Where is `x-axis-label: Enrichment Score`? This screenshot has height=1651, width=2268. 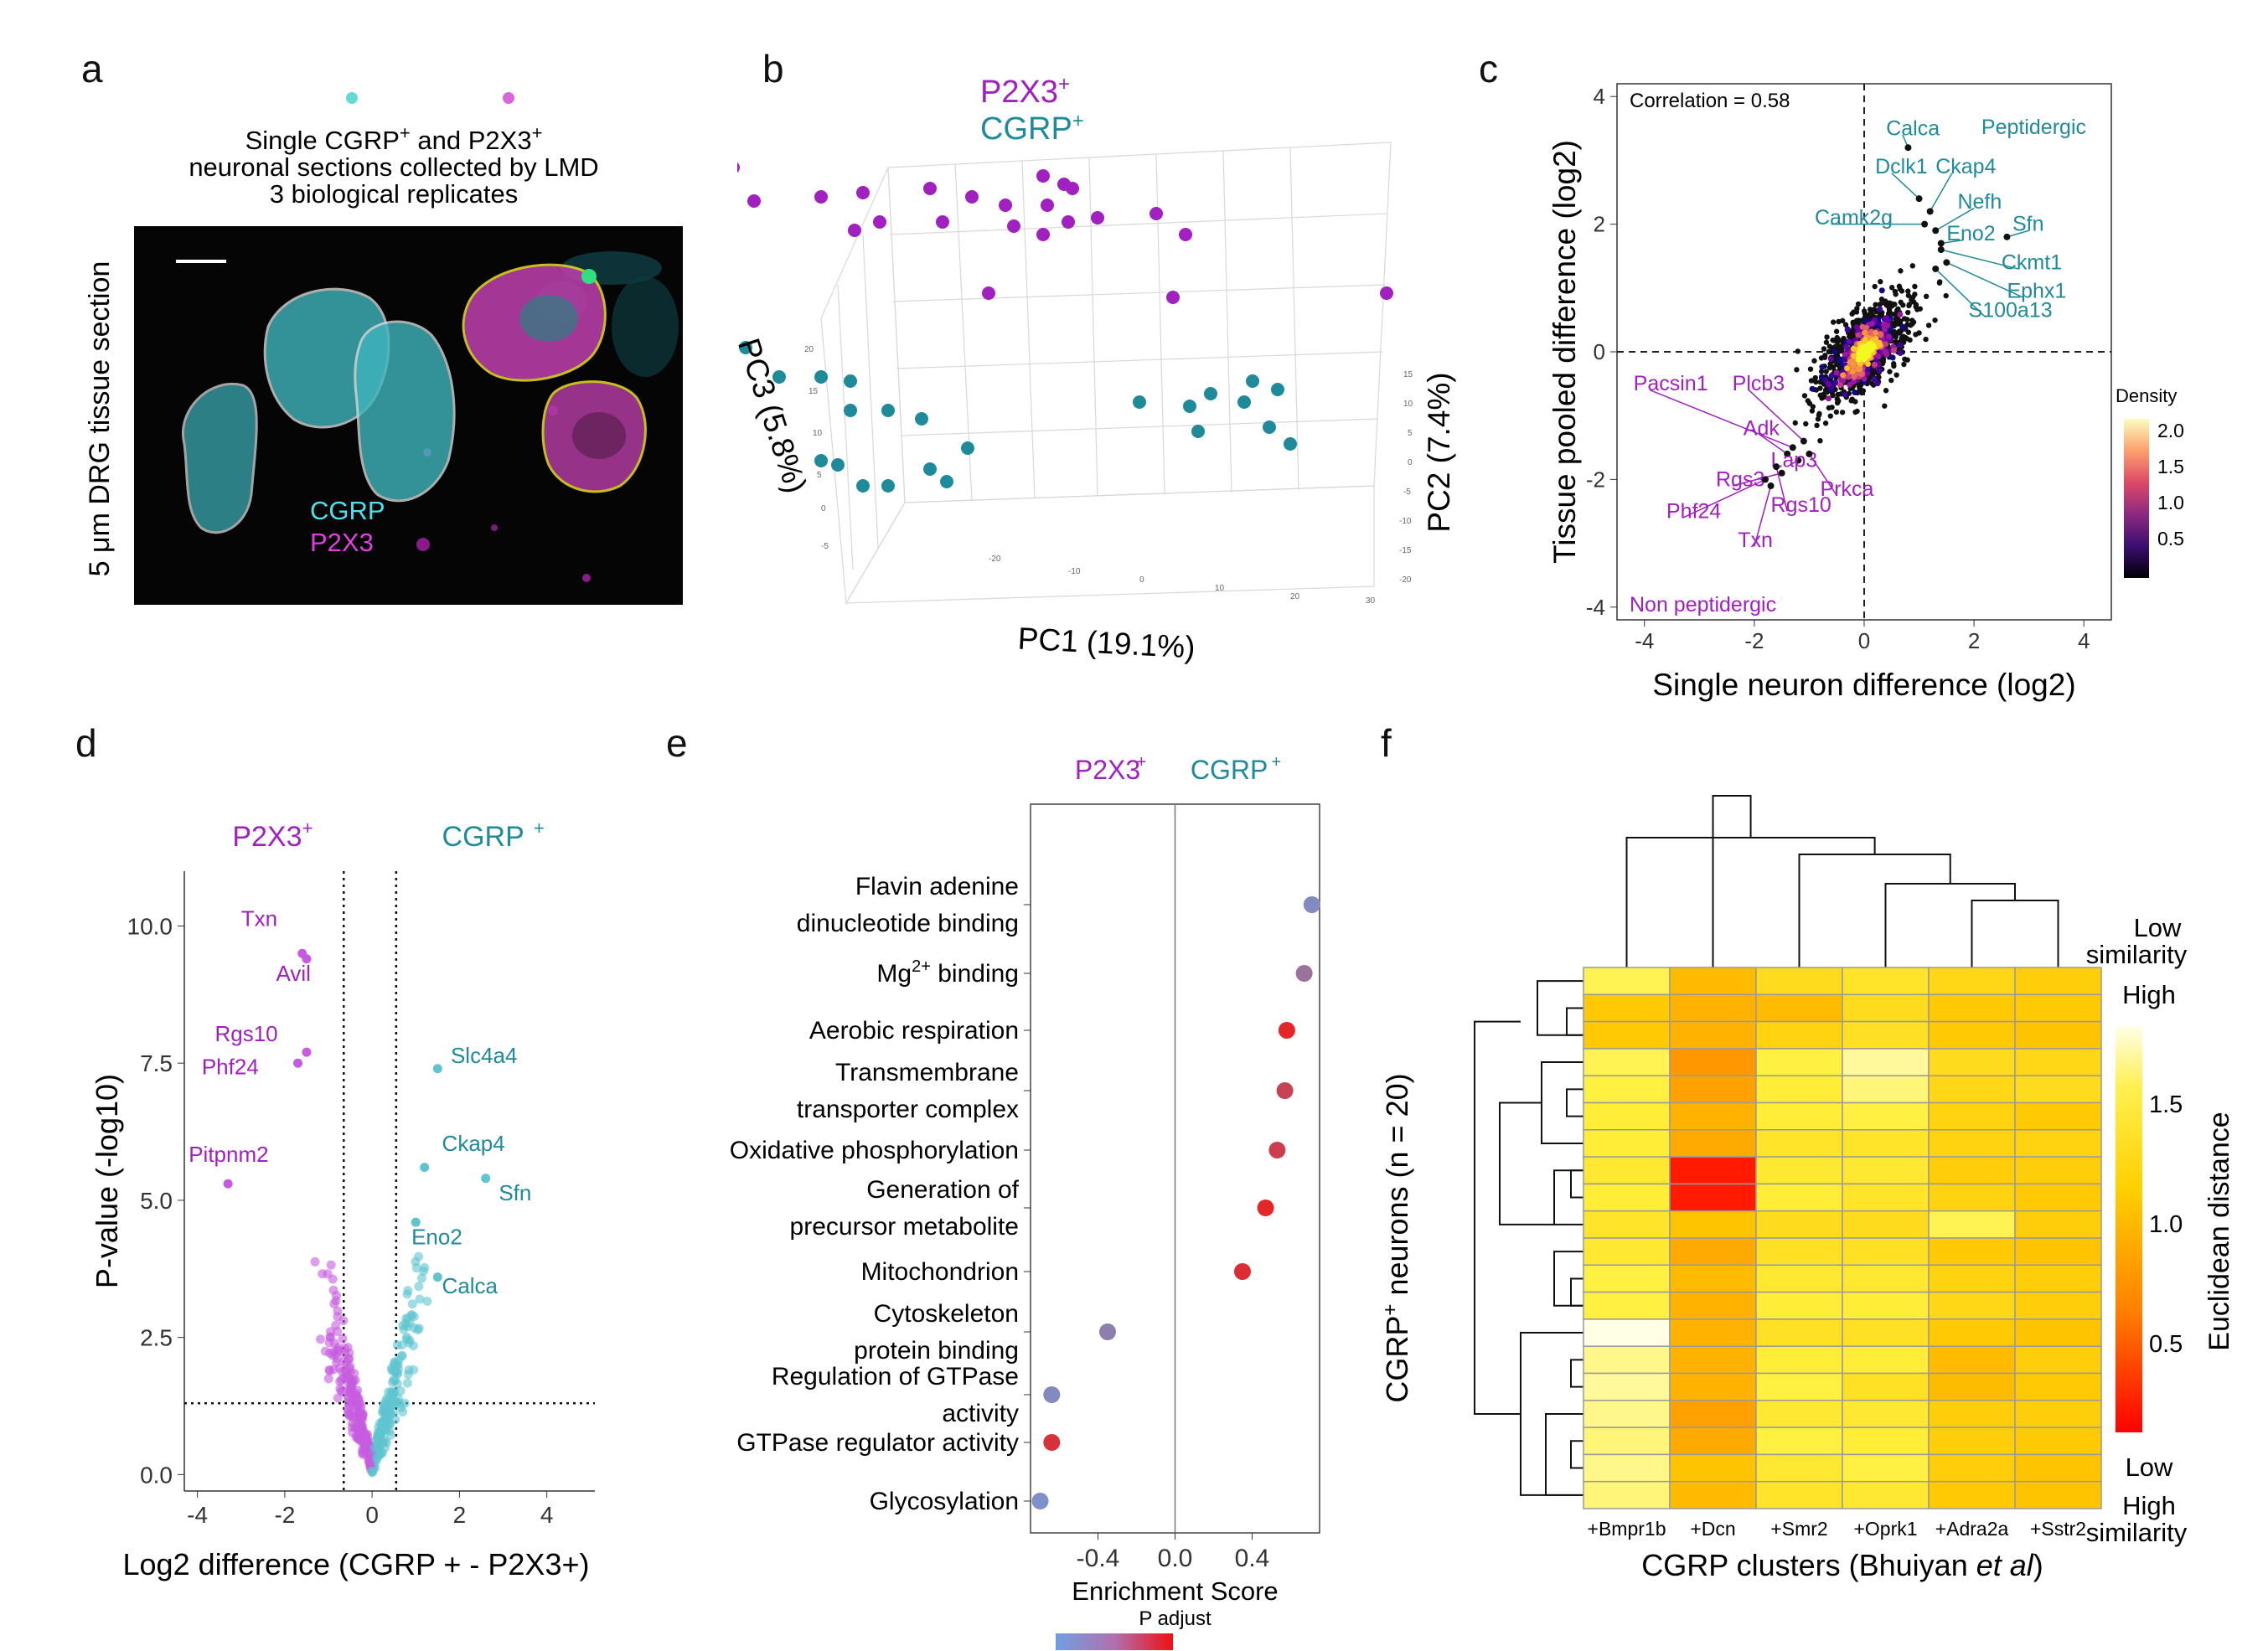
x-axis-label: Enrichment Score is located at coordinates (1175, 1591).